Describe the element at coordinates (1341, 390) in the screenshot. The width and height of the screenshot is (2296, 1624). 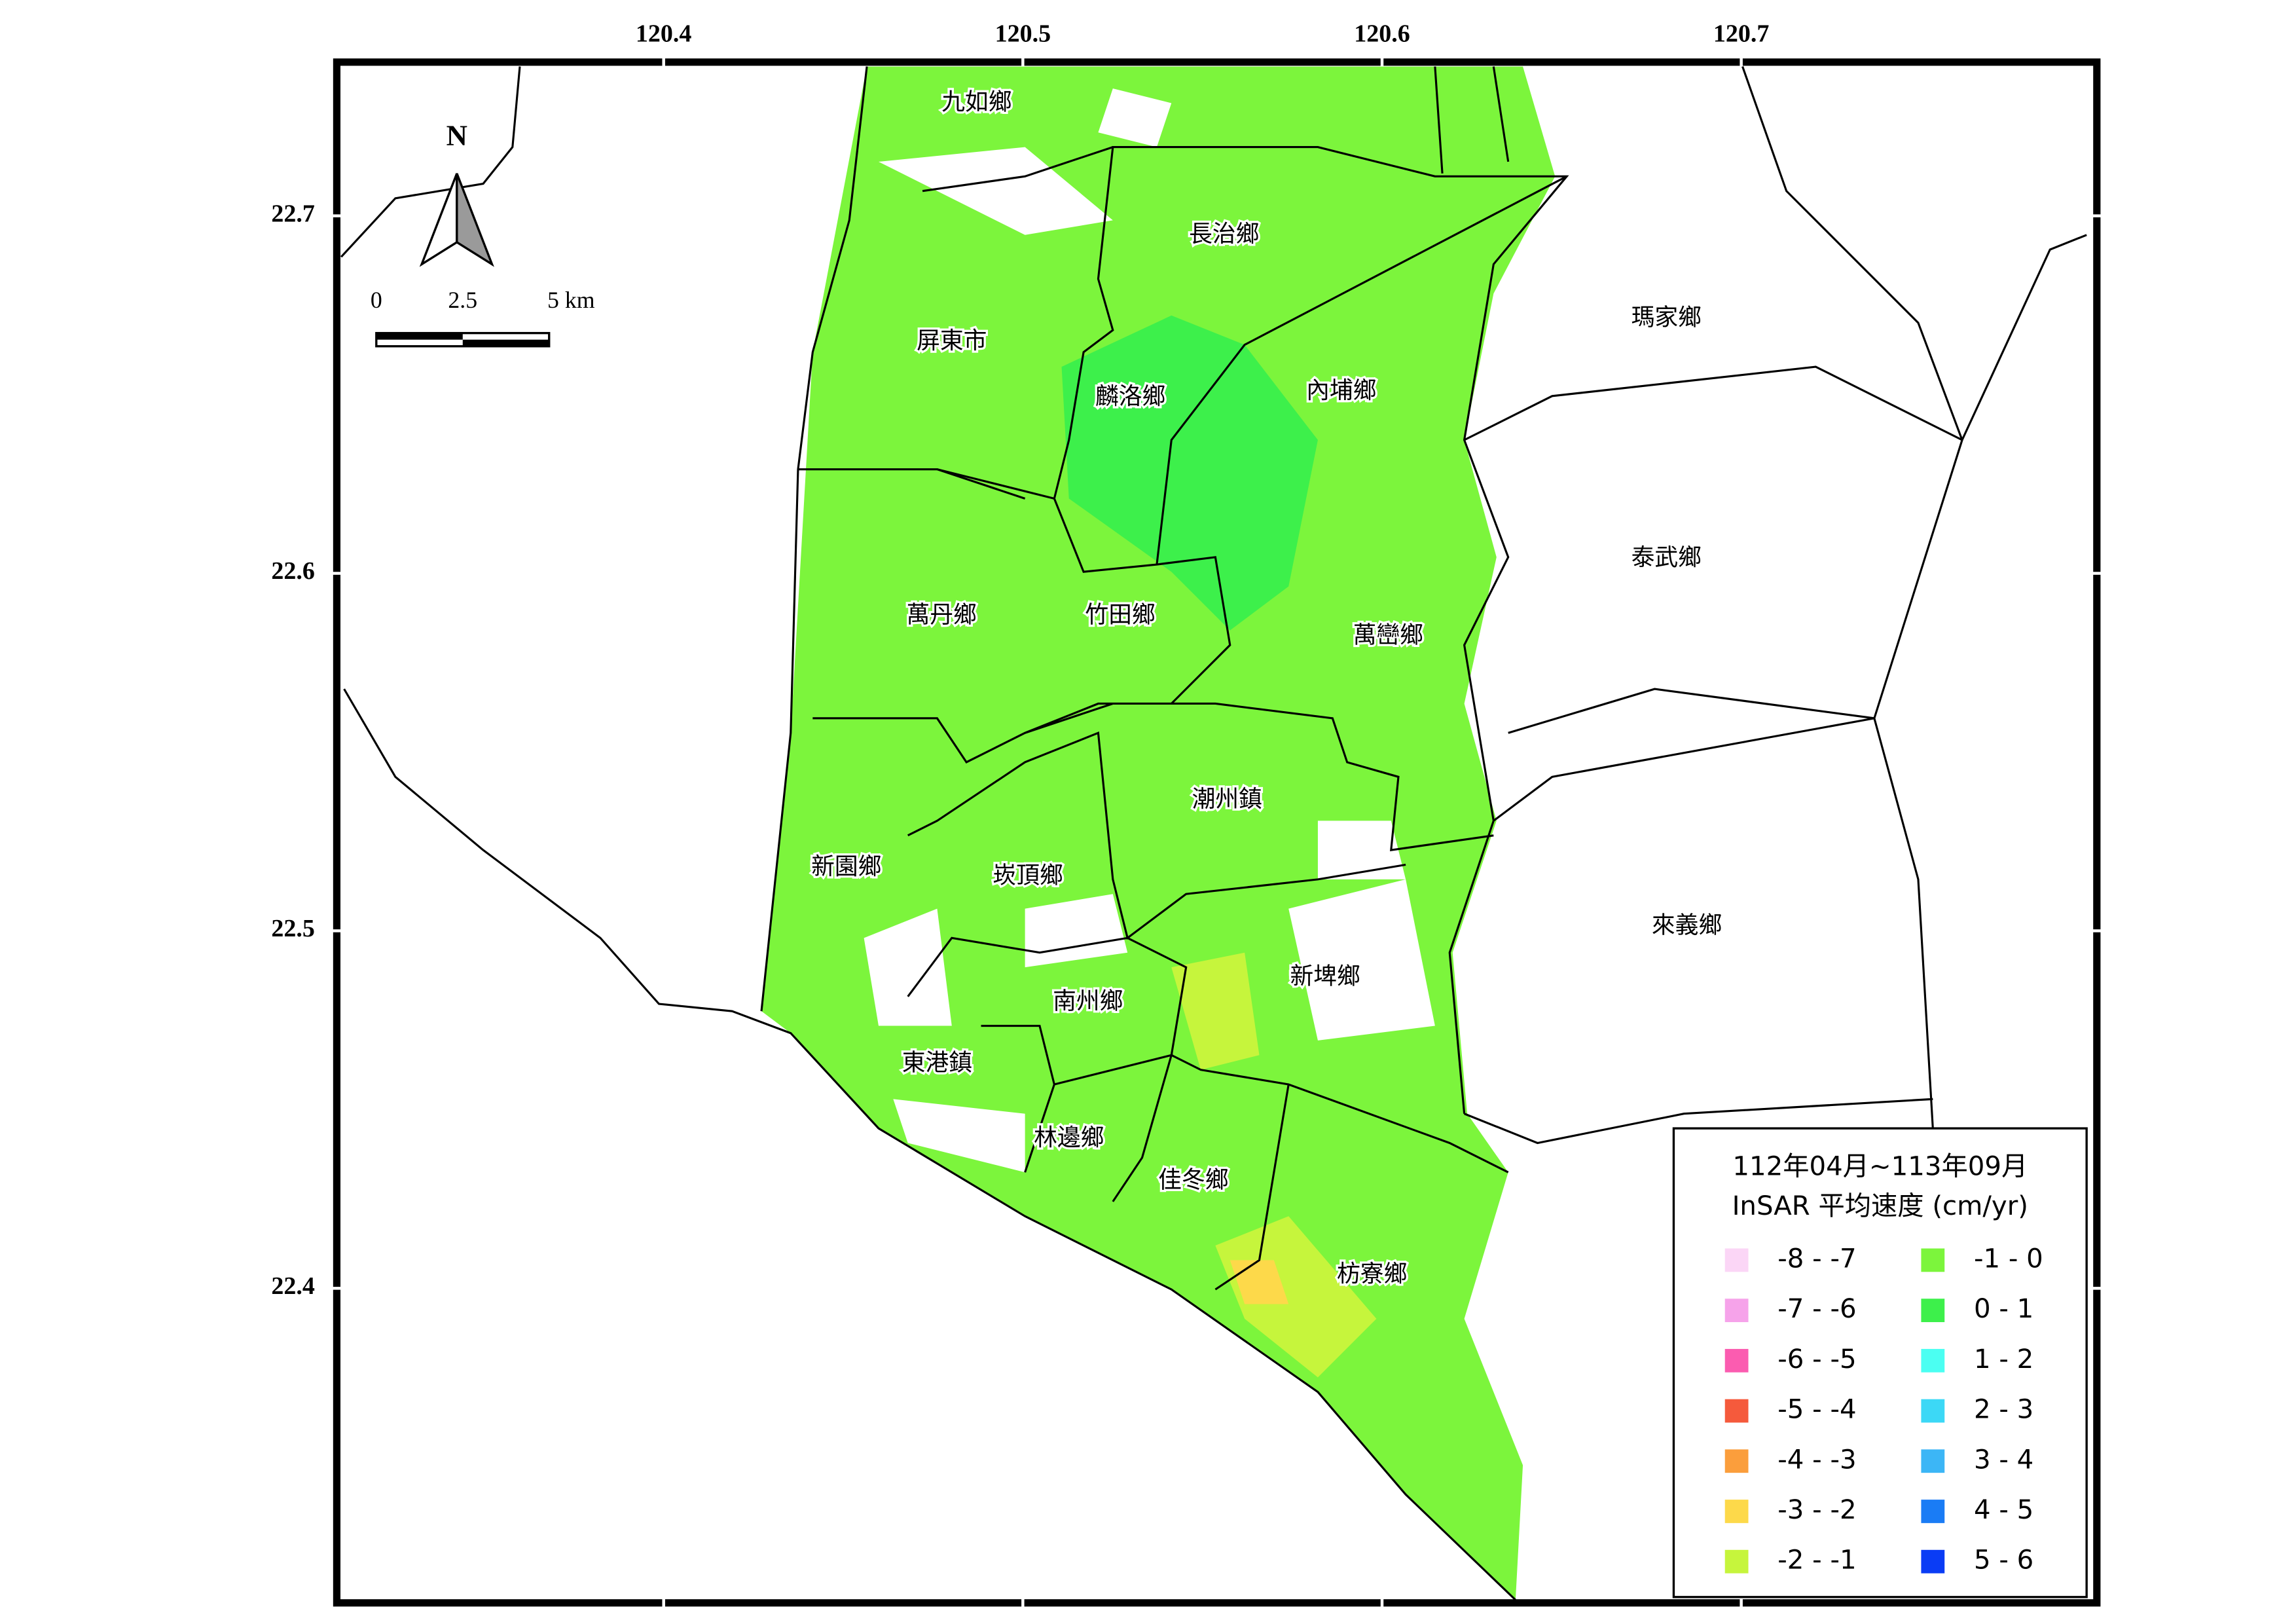
I see `township-label: 內埔鄉` at that location.